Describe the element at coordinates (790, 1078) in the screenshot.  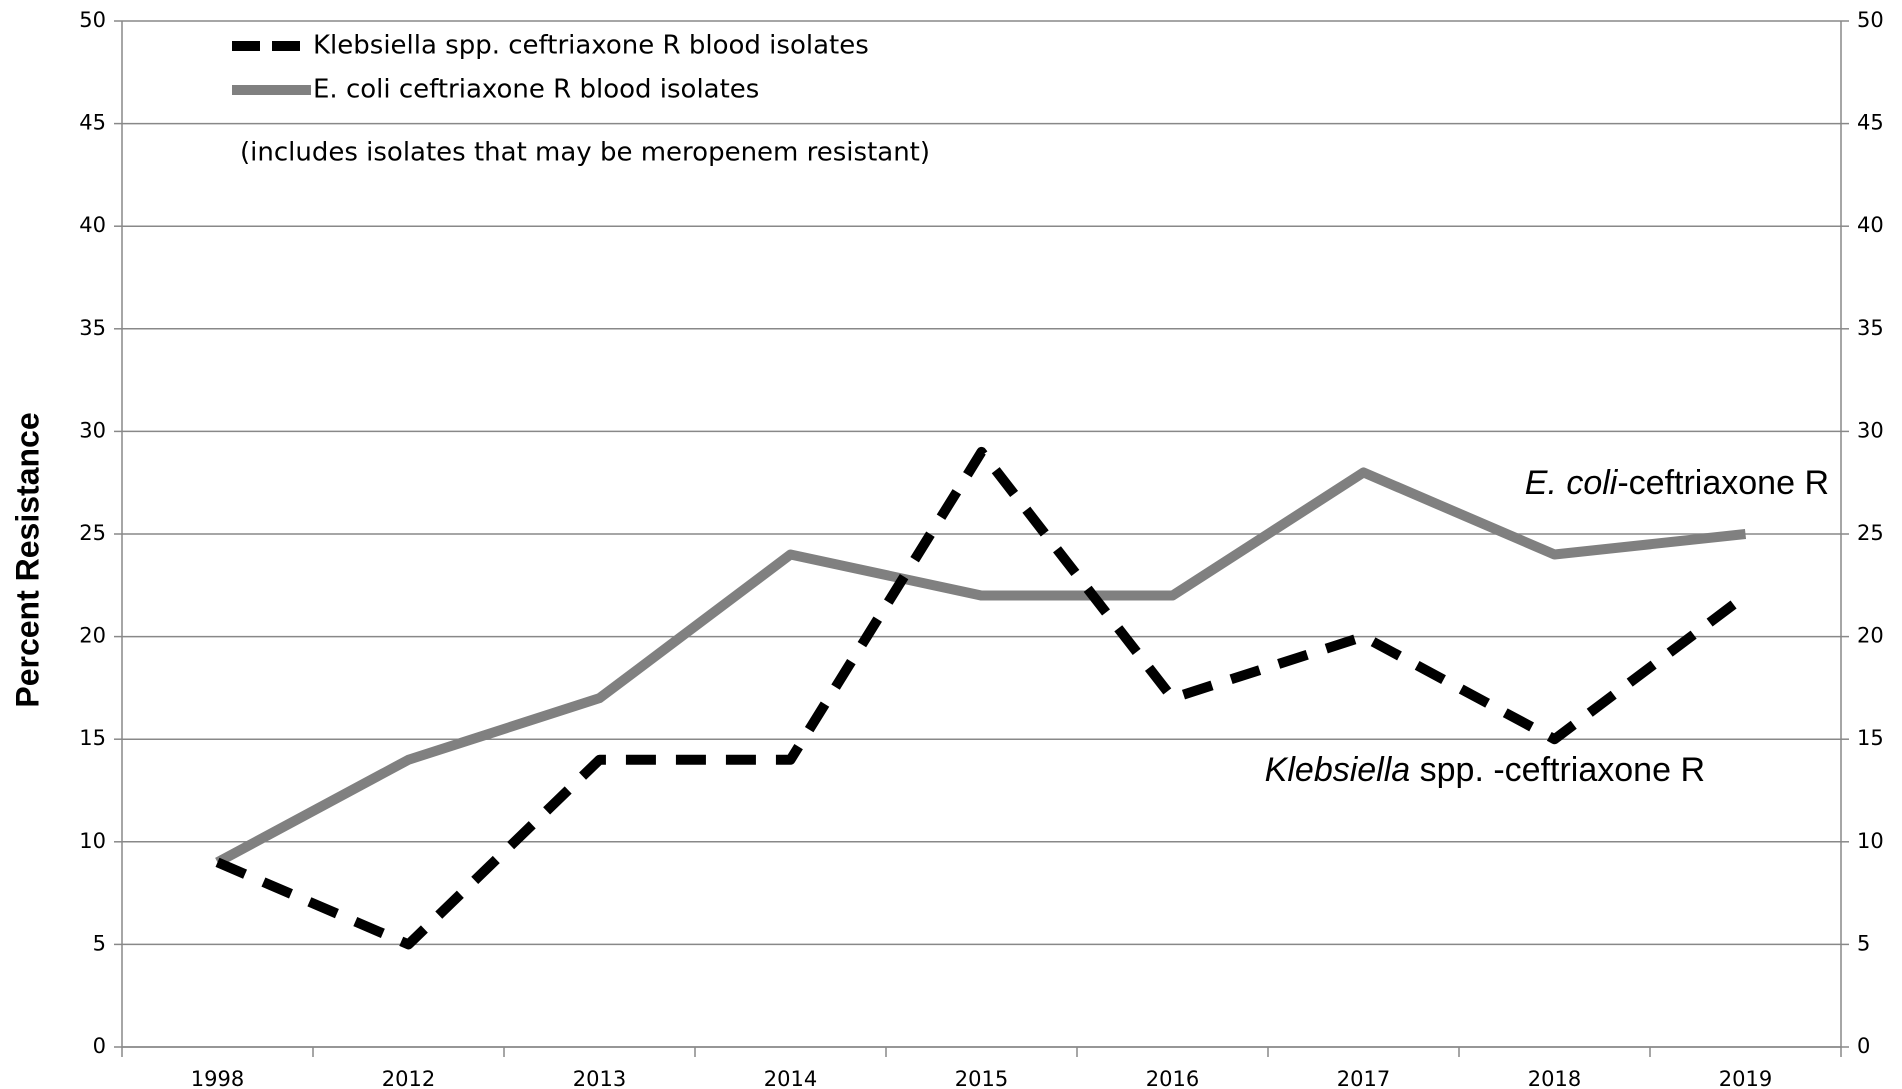
I see `x-tick-label: 2014` at that location.